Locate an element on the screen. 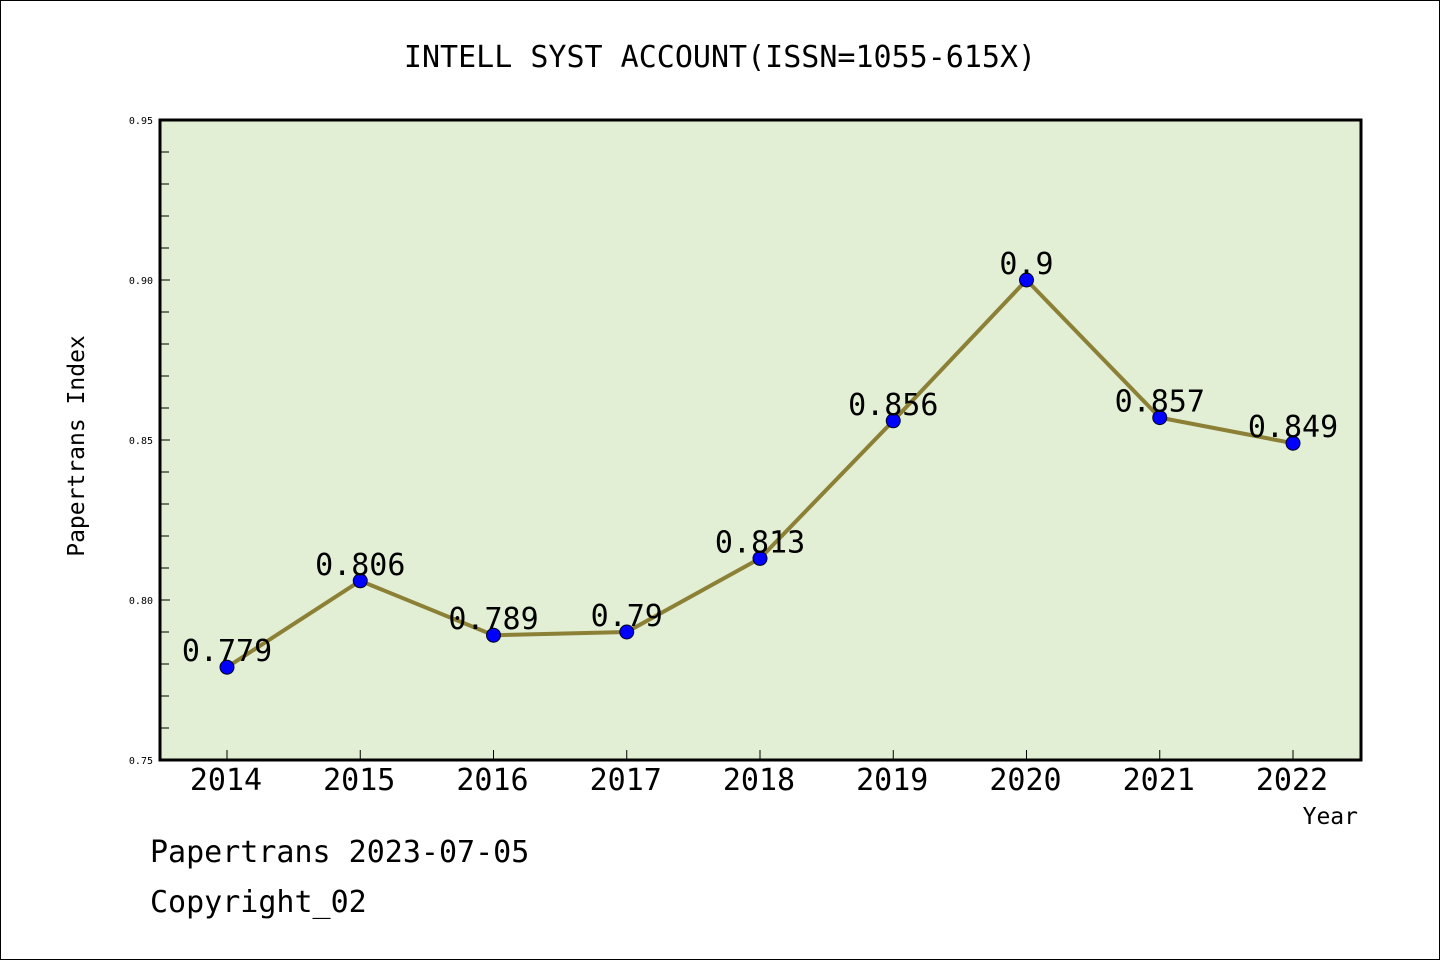 Image resolution: width=1440 pixels, height=960 pixels. x-tick-label: 2020 is located at coordinates (1025, 780).